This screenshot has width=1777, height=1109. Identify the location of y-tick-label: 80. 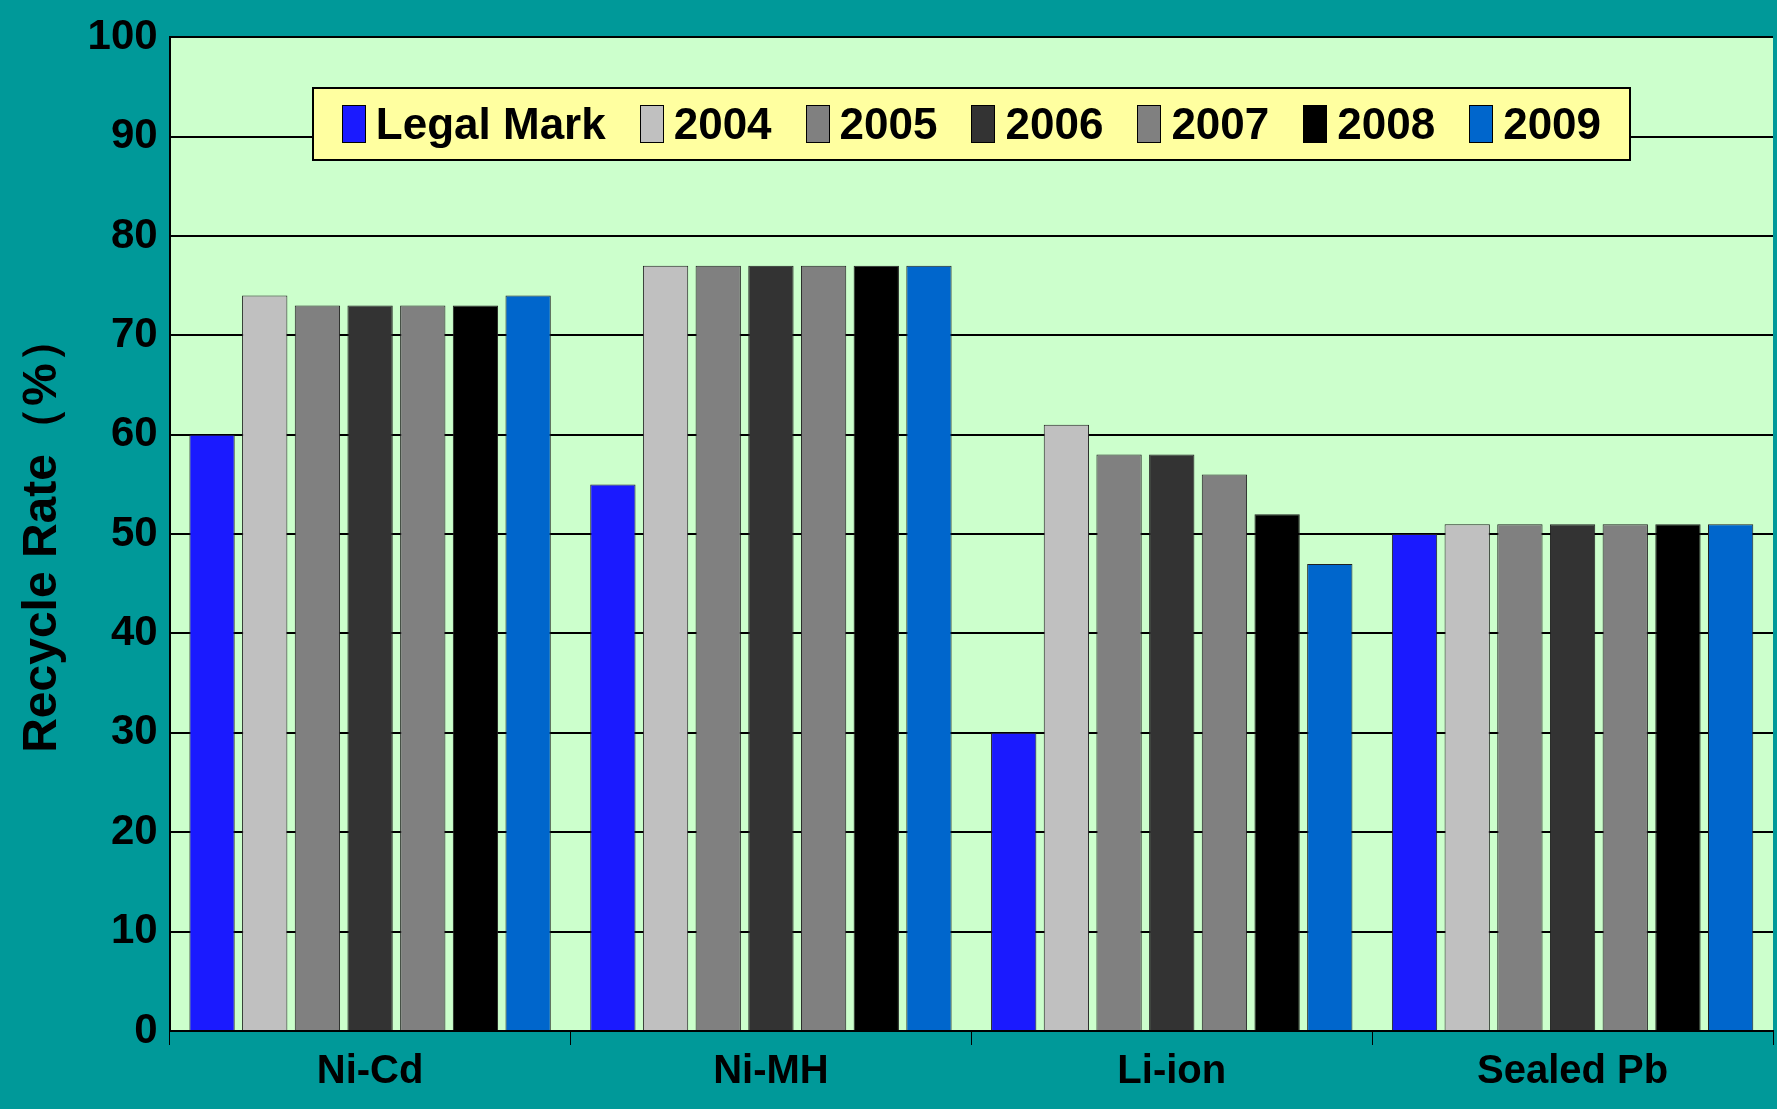
(134, 233).